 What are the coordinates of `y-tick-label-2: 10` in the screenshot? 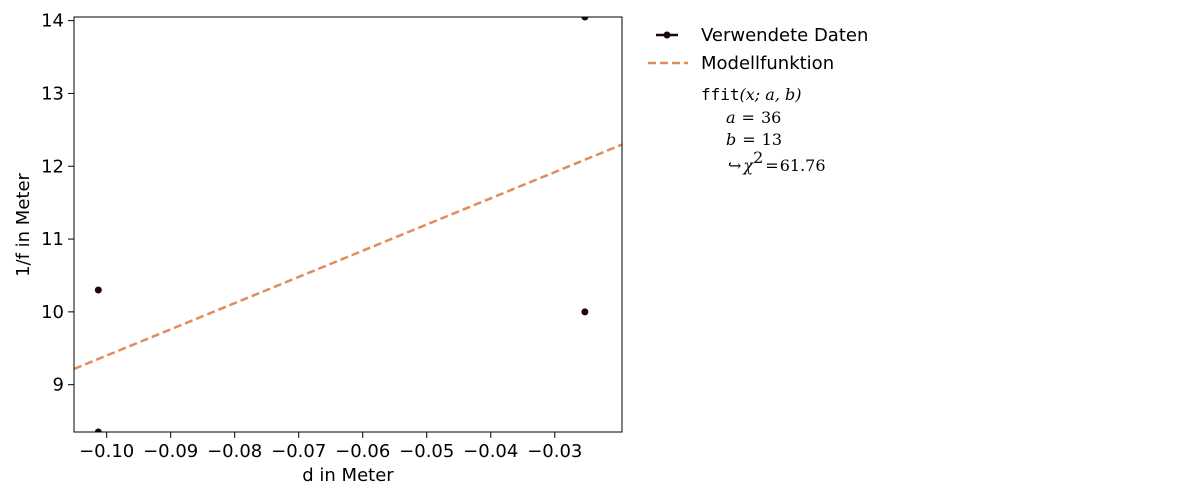 It's located at (52, 312).